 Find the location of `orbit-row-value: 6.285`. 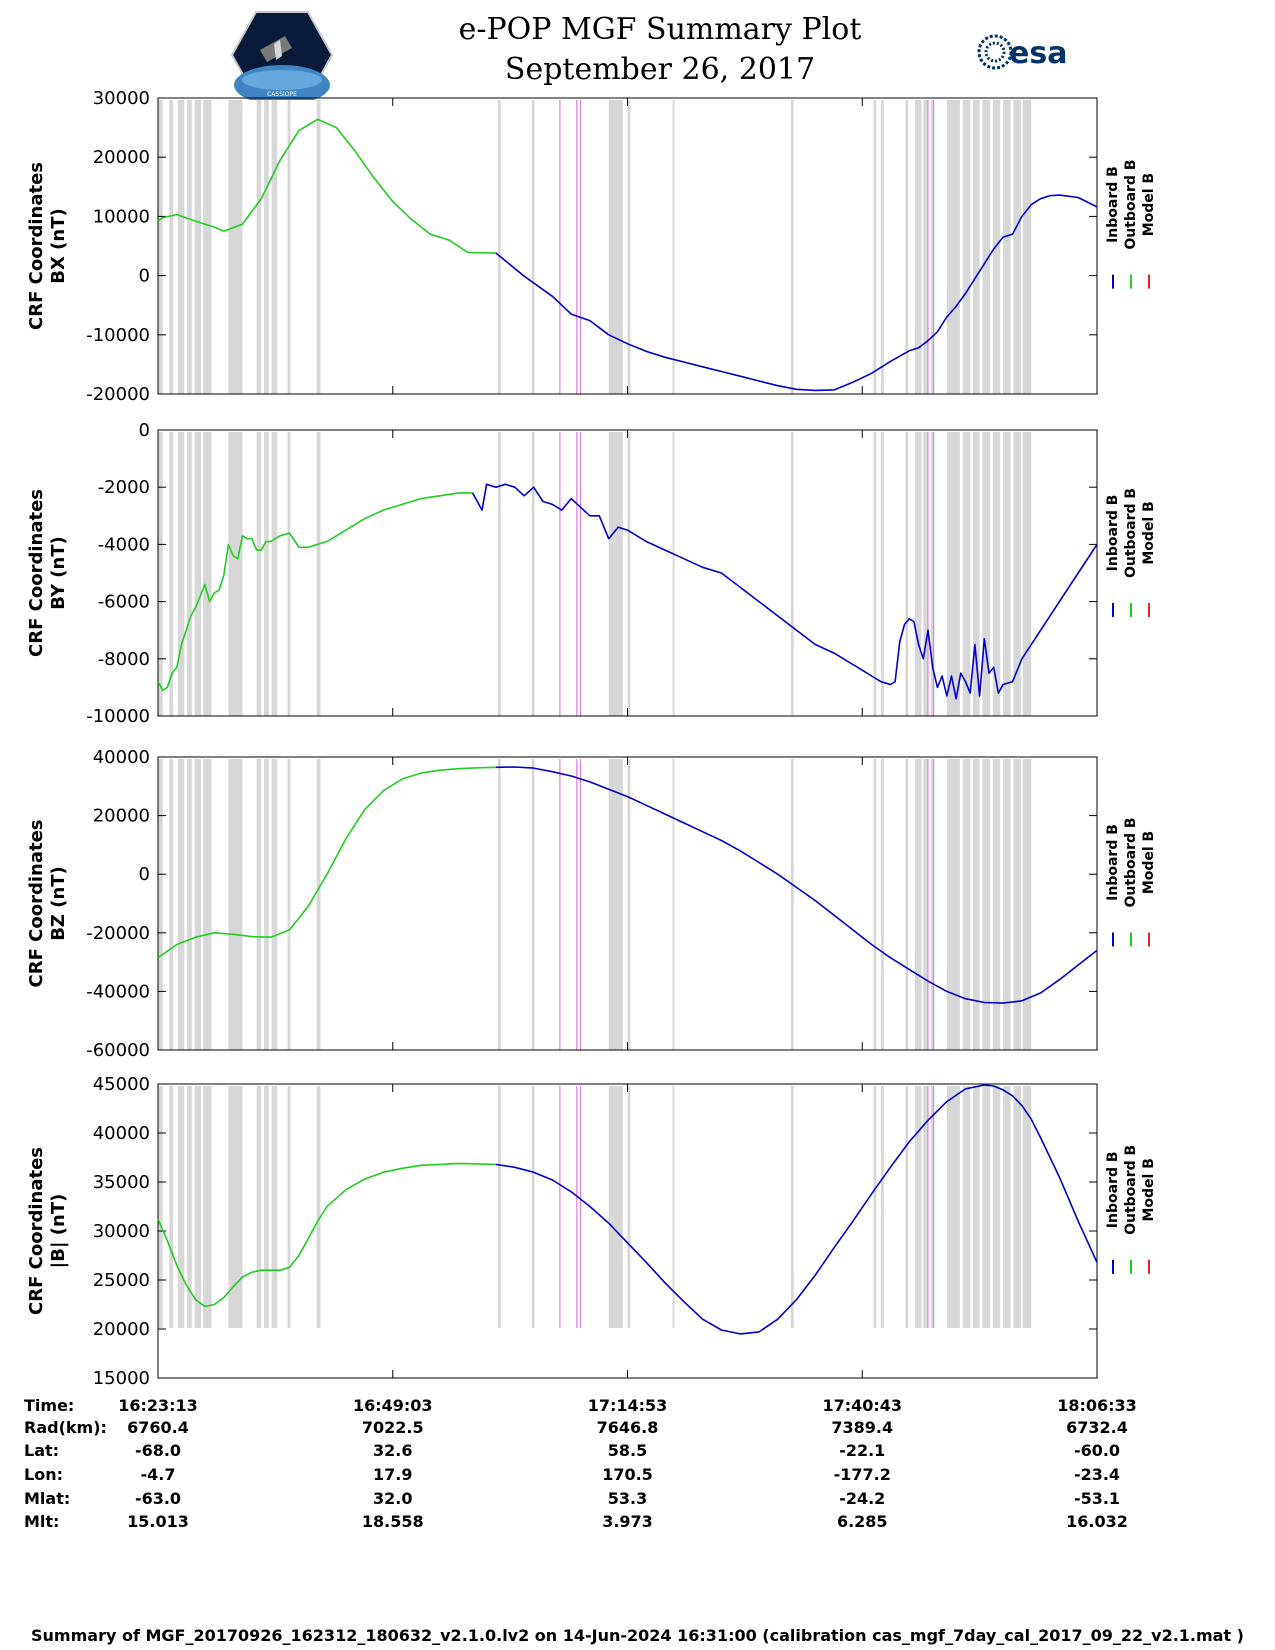

orbit-row-value: 6.285 is located at coordinates (862, 1521).